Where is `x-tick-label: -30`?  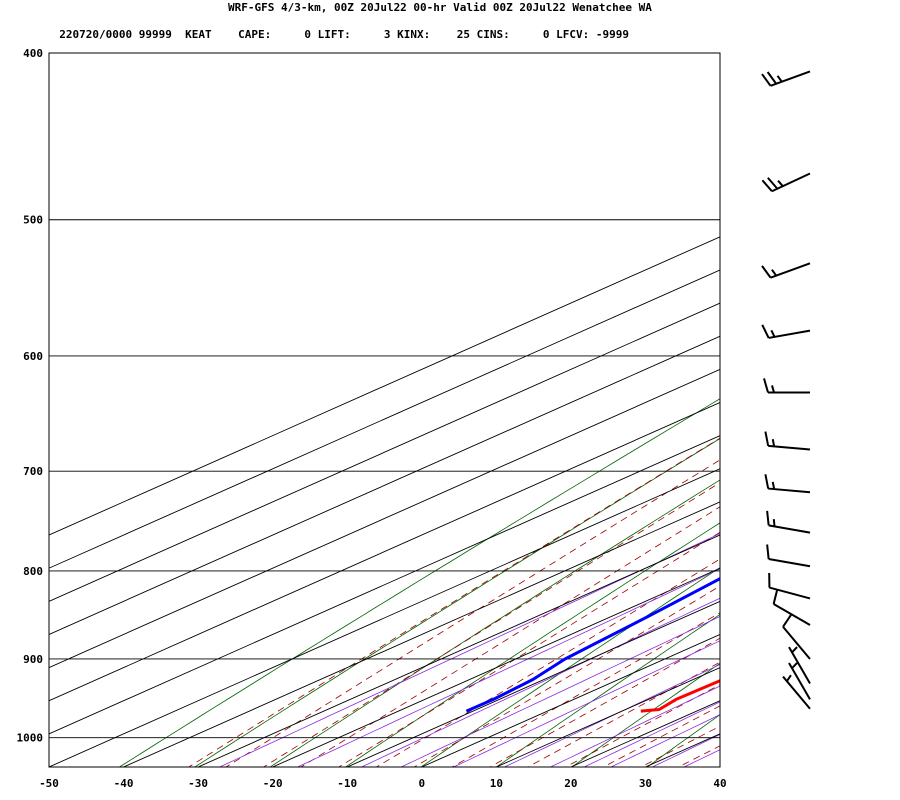 x-tick-label: -30 is located at coordinates (198, 783).